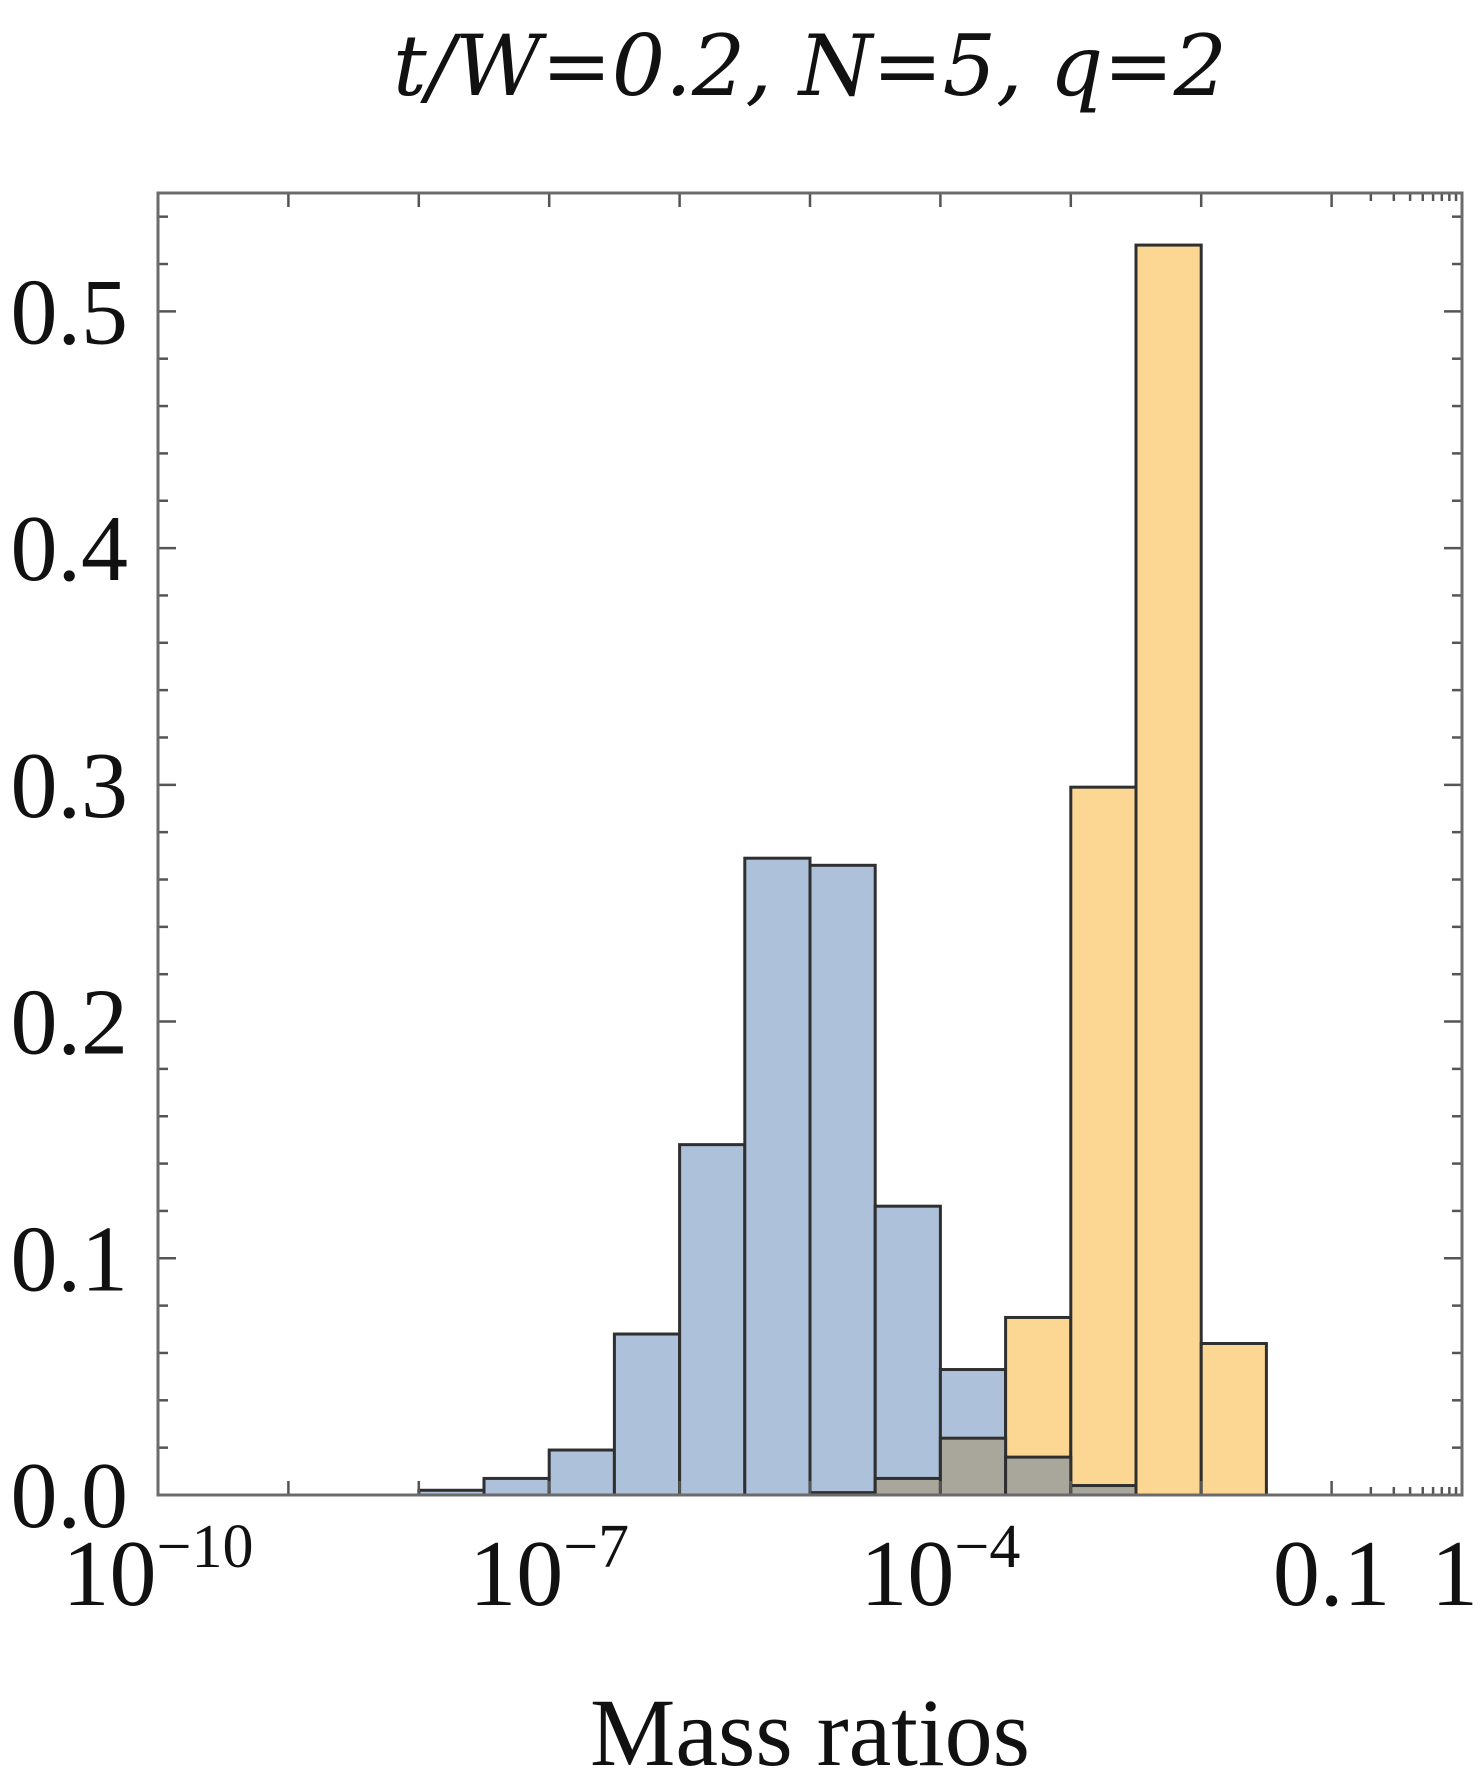  What do you see at coordinates (770, 1569) in the screenshot?
I see `x-tick-labels: 10⁻¹⁰ 10⁻⁷ 10⁻⁴ 0.1 1` at bounding box center [770, 1569].